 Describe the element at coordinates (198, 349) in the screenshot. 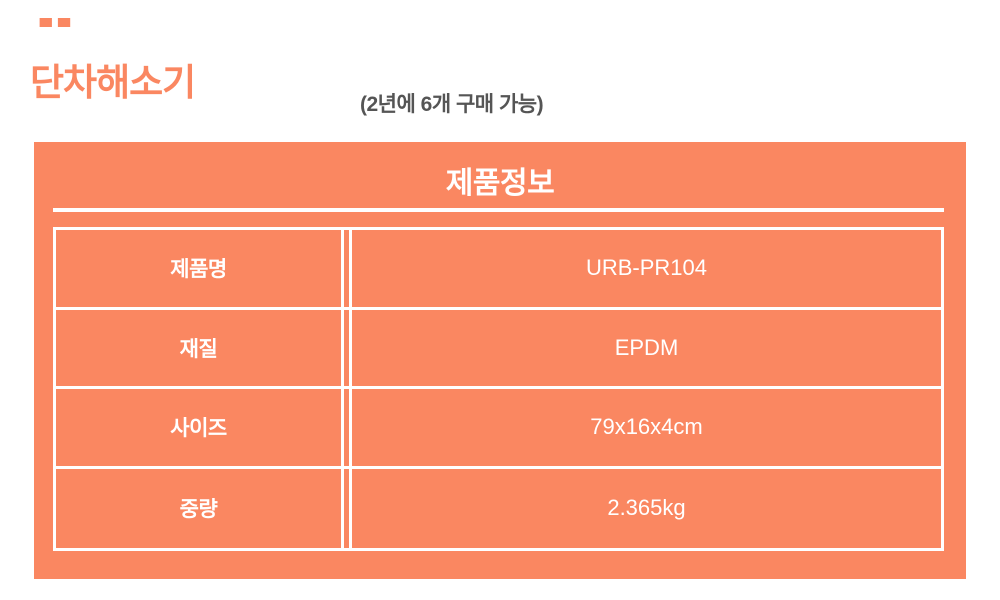

I see `spec-label: 재질` at that location.